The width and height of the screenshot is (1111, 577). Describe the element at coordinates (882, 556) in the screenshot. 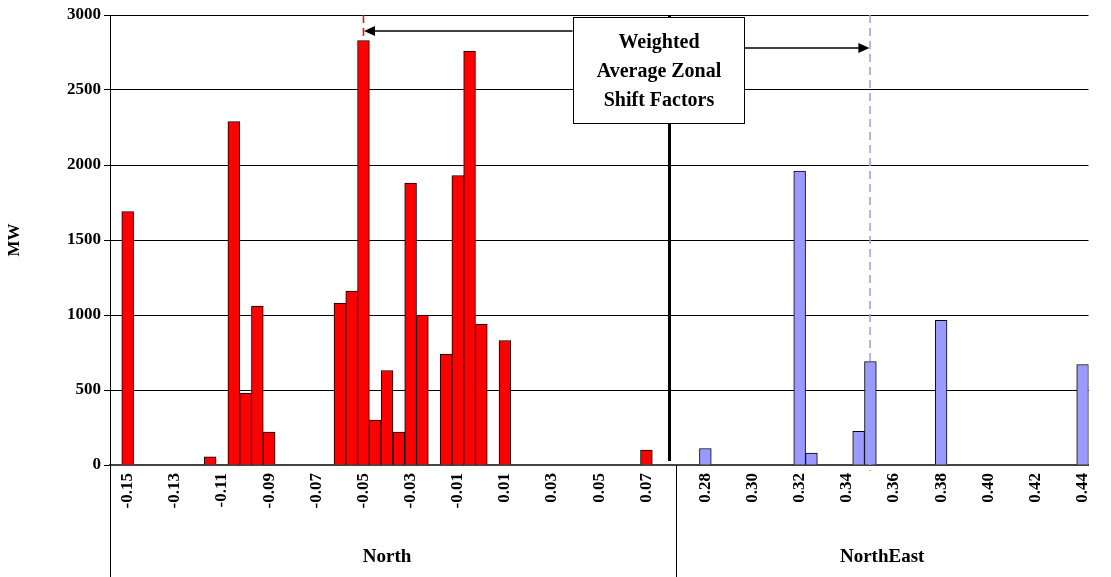

I see `text: NorthEast` at that location.